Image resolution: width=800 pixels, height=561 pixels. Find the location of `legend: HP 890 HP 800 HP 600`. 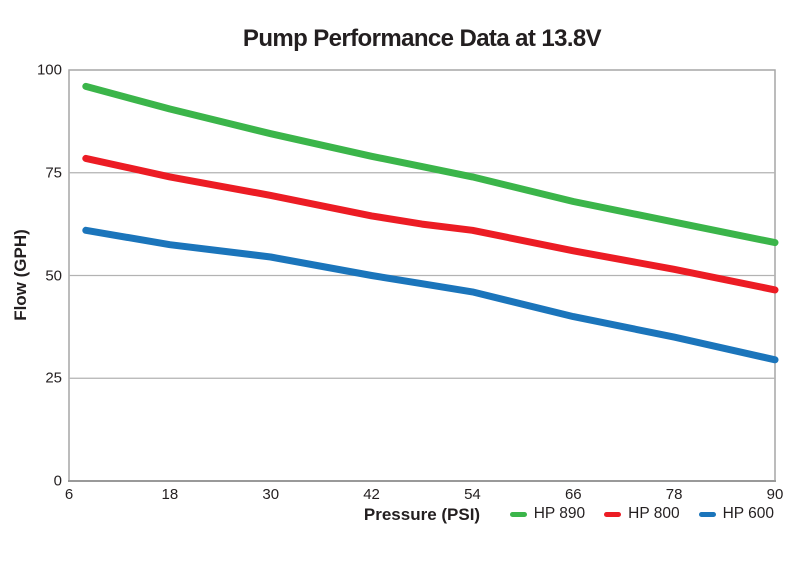

legend: HP 890 HP 800 HP 600 is located at coordinates (641, 514).